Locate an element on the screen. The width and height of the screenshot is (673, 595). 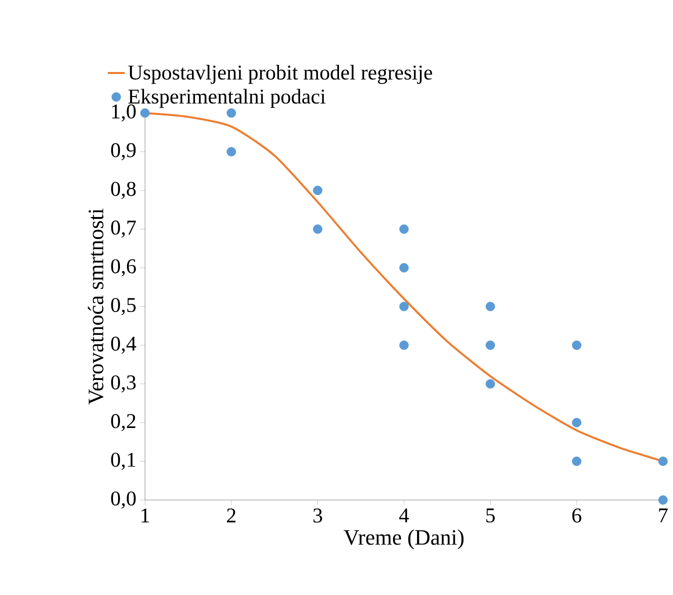
legend-label: Uspostavljeni probit model regresije is located at coordinates (280, 74).